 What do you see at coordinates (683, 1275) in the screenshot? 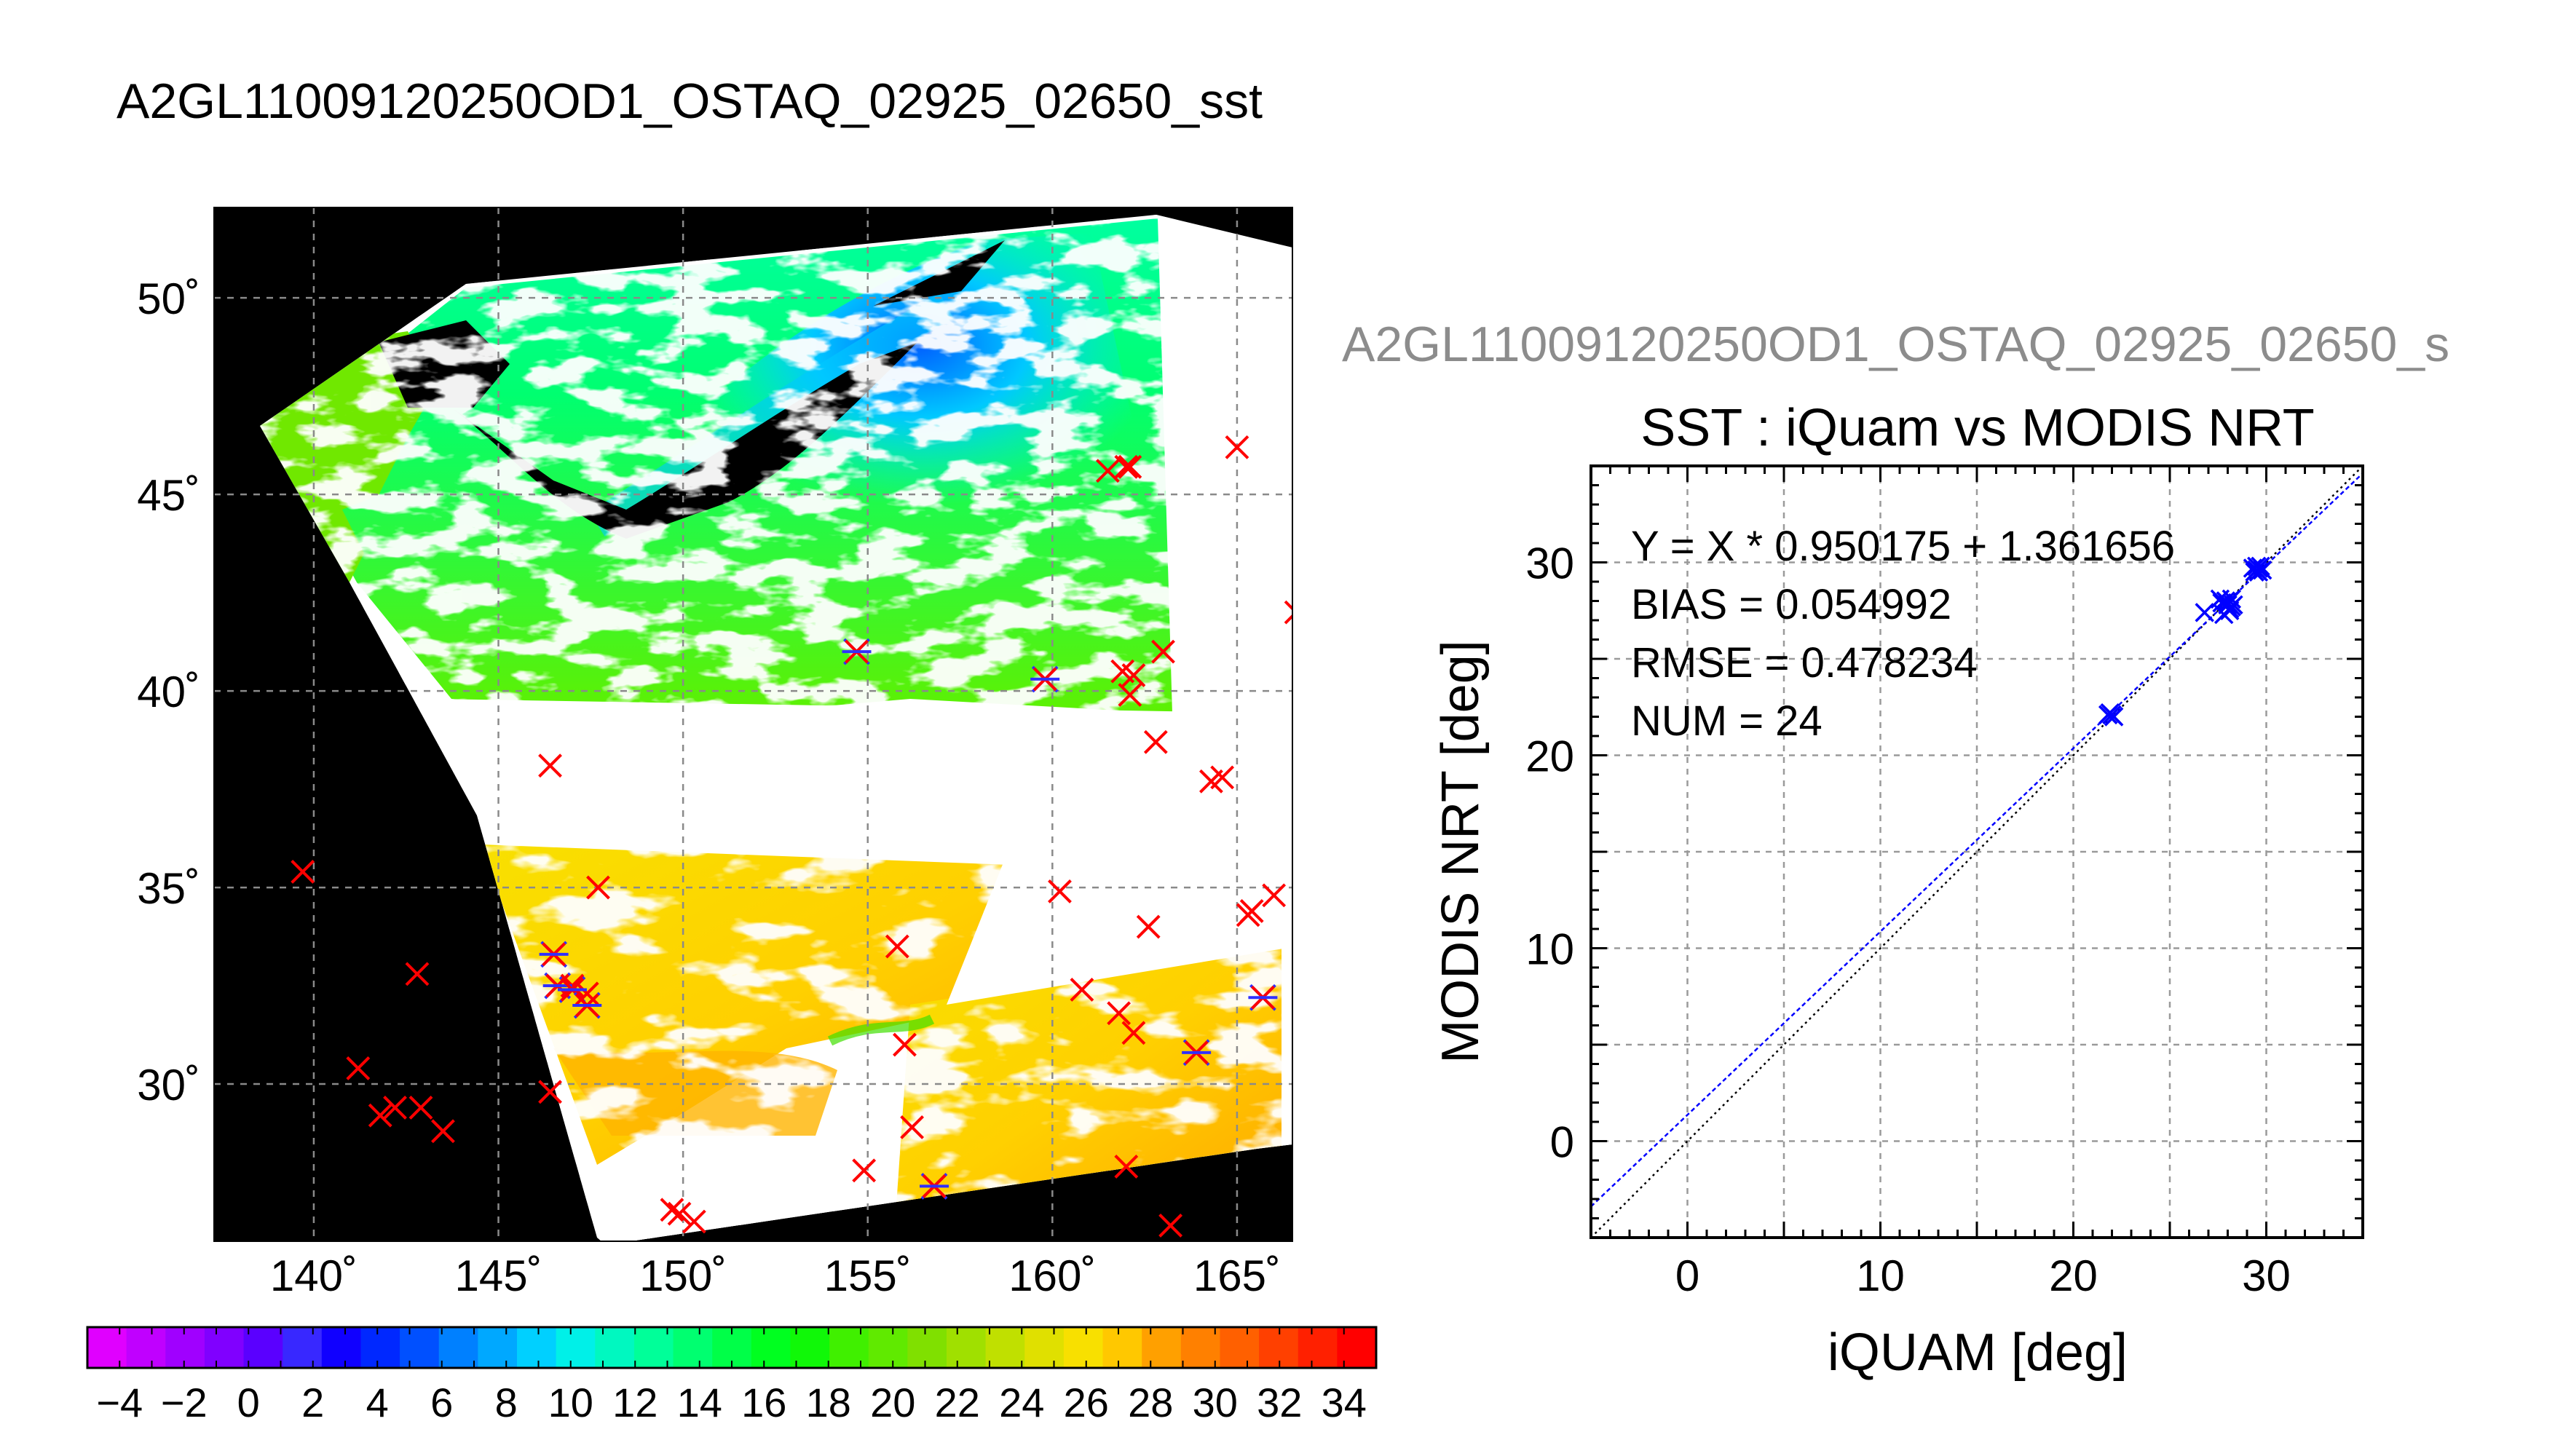
I see `map-lon-tick-label: 150˚` at bounding box center [683, 1275].